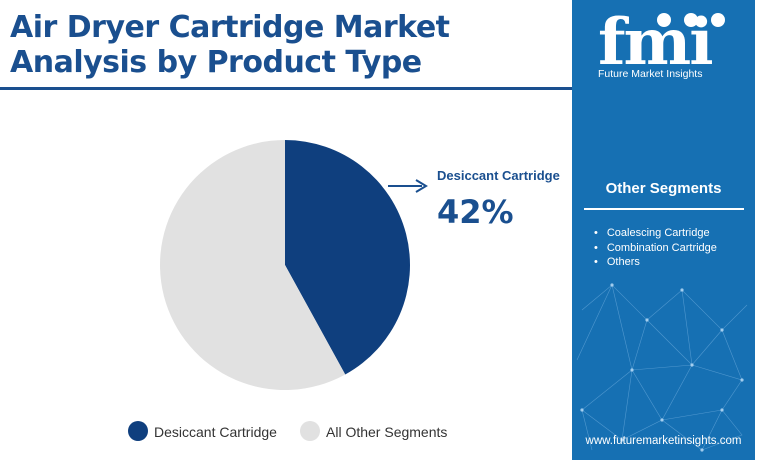 The width and height of the screenshot is (757, 460). What do you see at coordinates (498, 175) in the screenshot?
I see `callout-label: Desiccant Cartridge` at bounding box center [498, 175].